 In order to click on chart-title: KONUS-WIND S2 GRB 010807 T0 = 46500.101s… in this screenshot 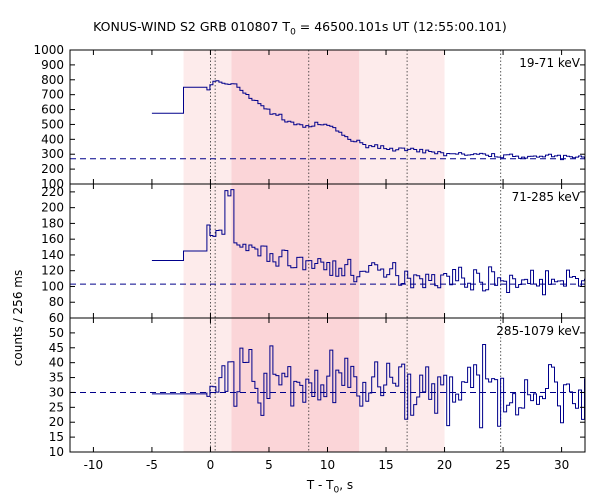, I will do `click(300, 28)`.